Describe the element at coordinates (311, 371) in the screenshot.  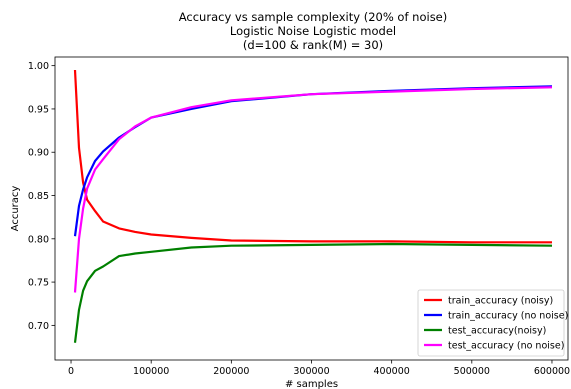
I see `x-tick-label: 300000` at that location.